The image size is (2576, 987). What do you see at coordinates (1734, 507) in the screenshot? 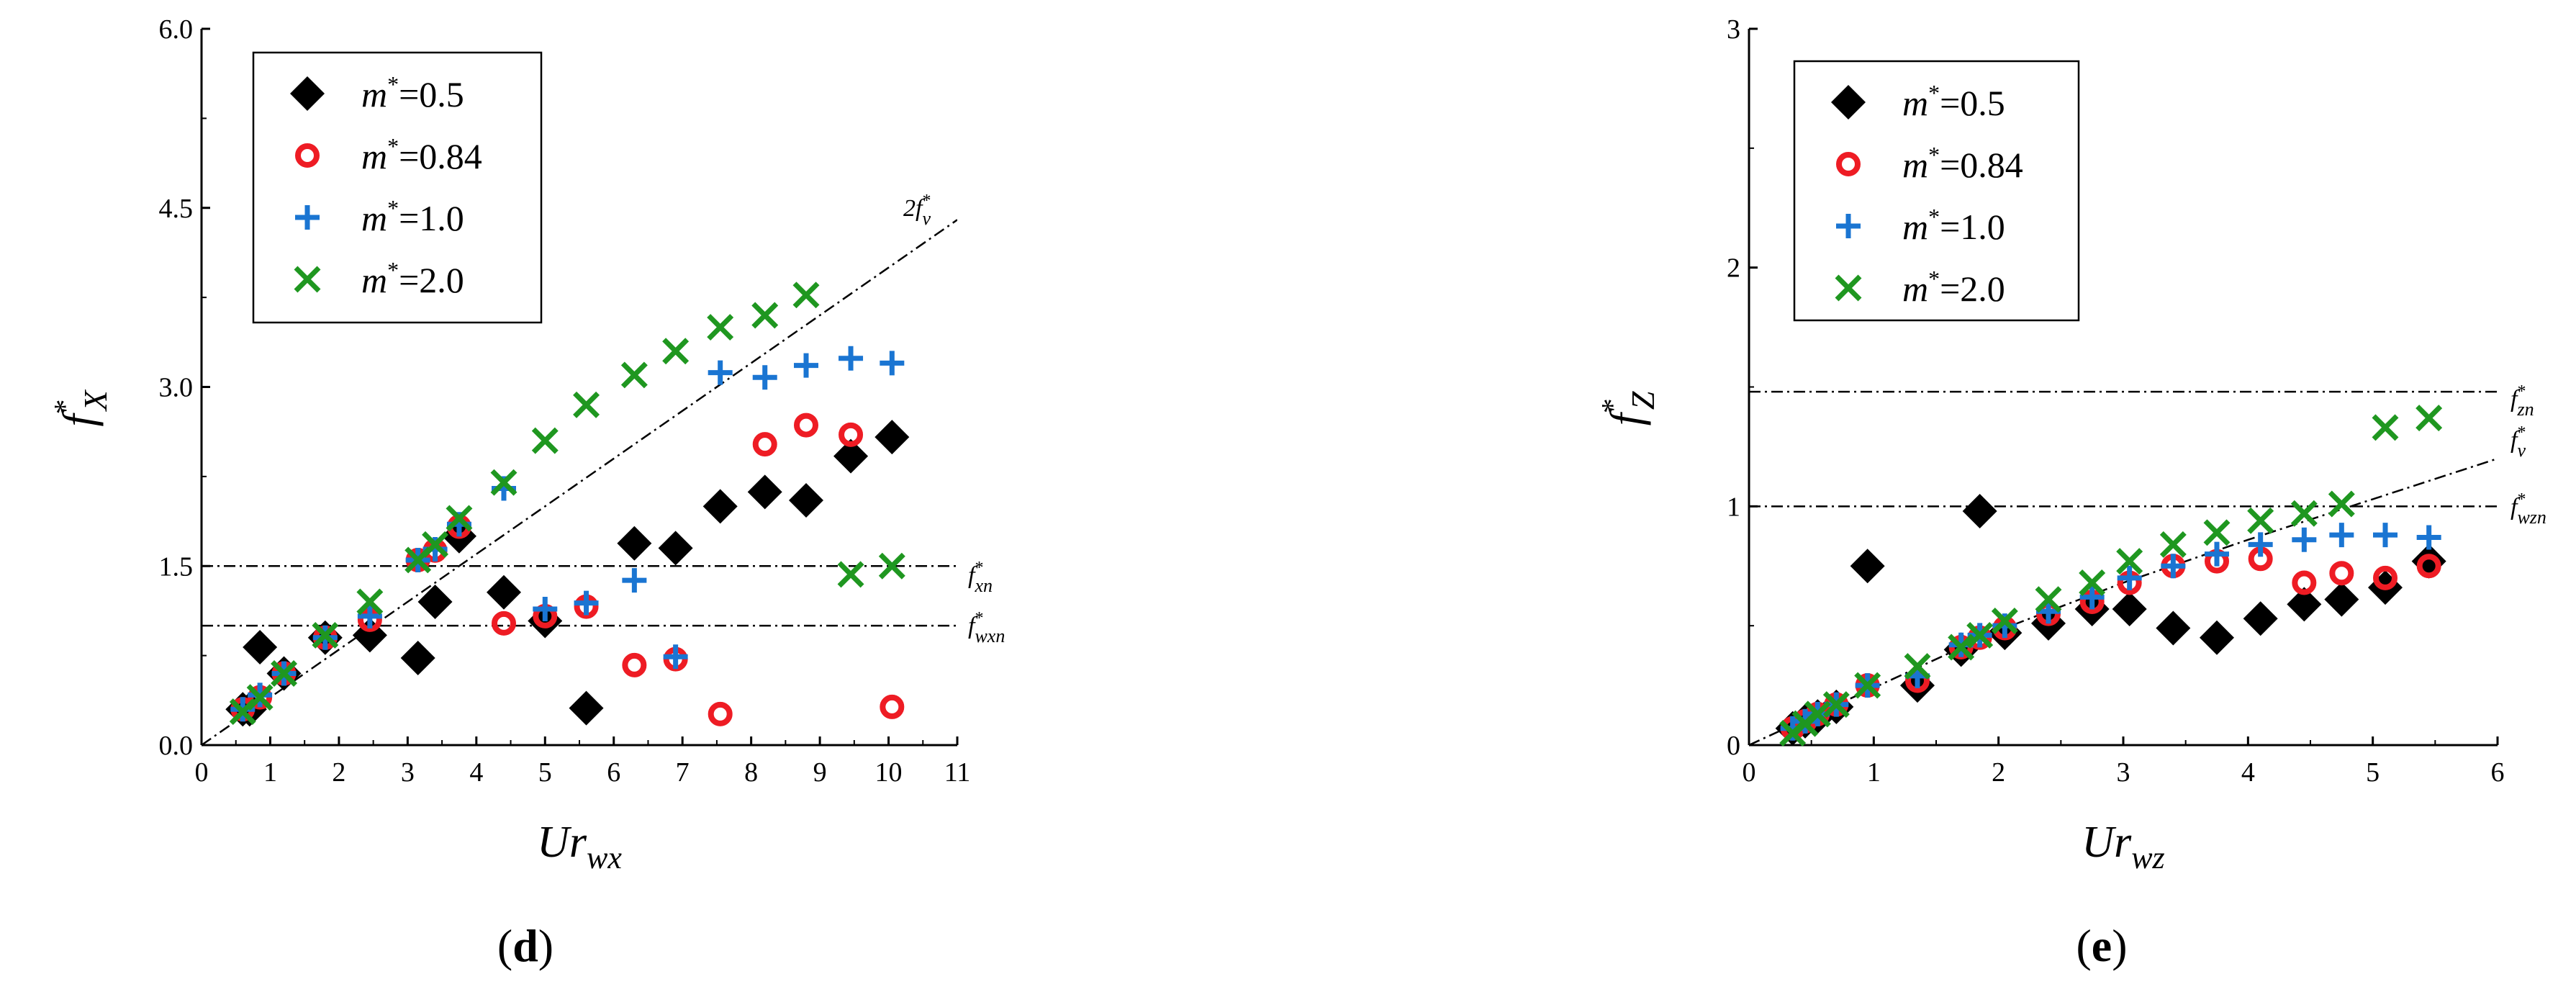
I see `y-tick-label: 1` at bounding box center [1734, 507].